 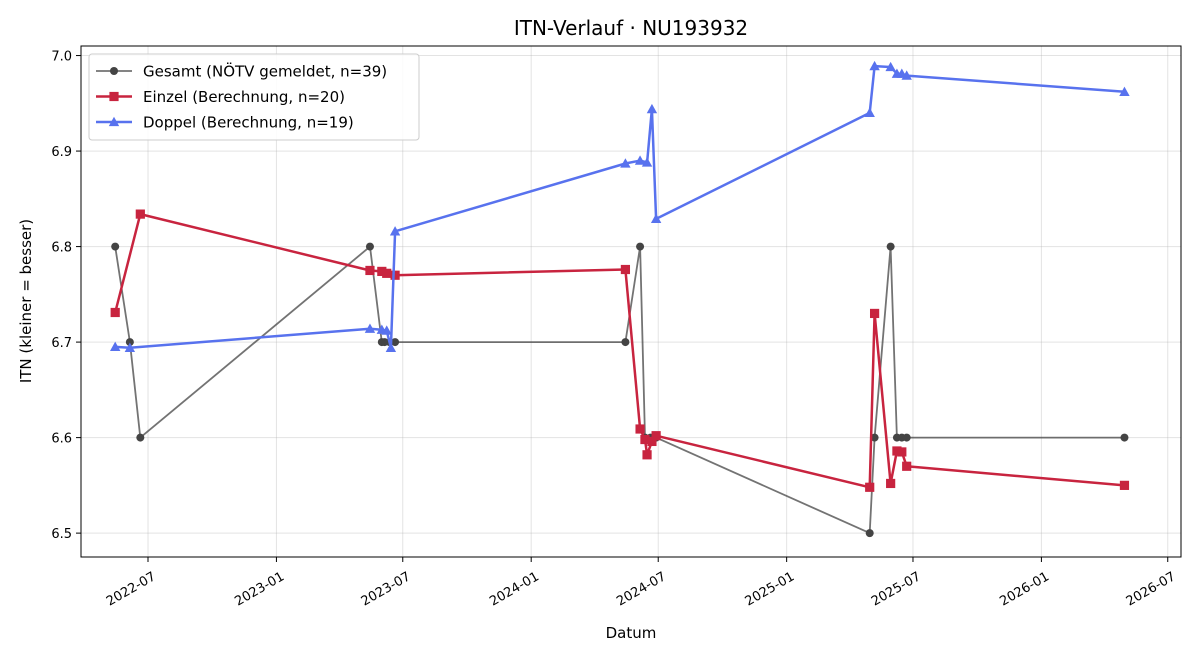 What do you see at coordinates (61, 152) in the screenshot?
I see `y-tick-label: 6.9` at bounding box center [61, 152].